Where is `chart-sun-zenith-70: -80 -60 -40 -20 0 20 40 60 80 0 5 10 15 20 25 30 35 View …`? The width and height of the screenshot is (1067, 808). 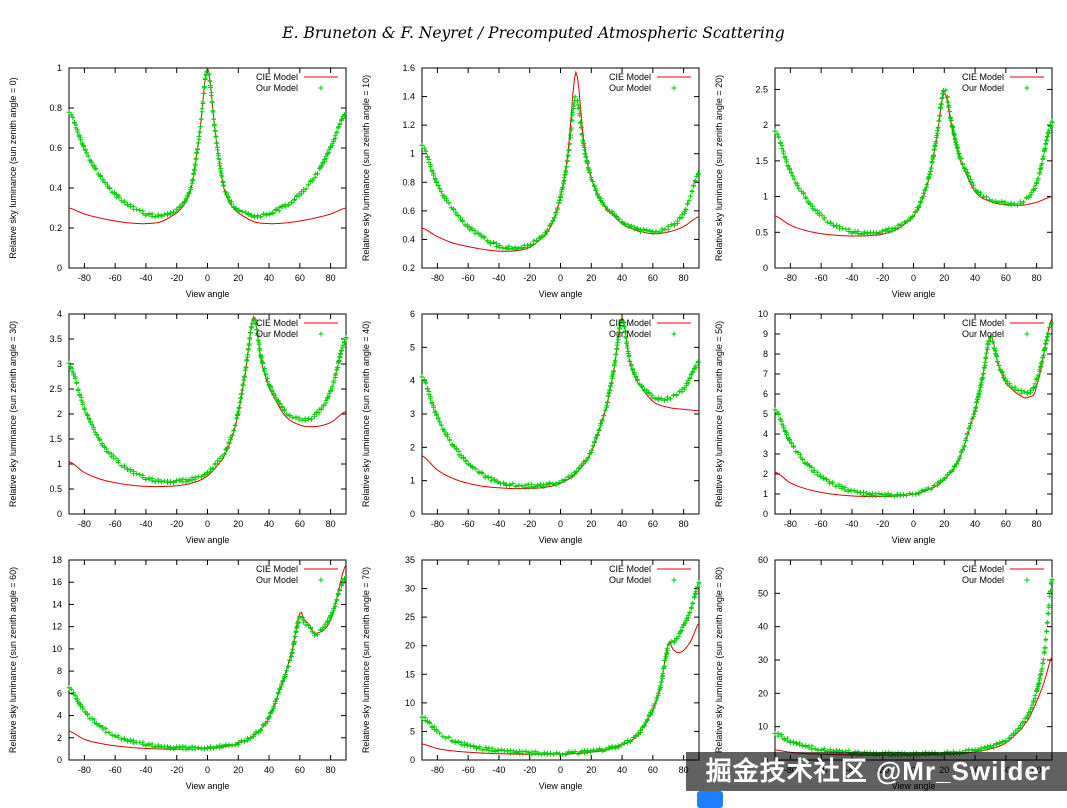
chart-sun-zenith-70: -80 -60 -40 -20 0 20 40 60 80 0 5 10 15 20 25 30 35 View … is located at coordinates (534, 673).